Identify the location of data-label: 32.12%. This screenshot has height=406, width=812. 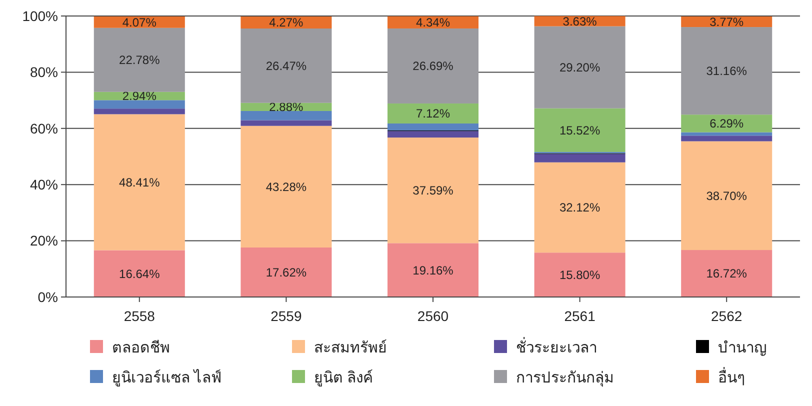
(579, 207).